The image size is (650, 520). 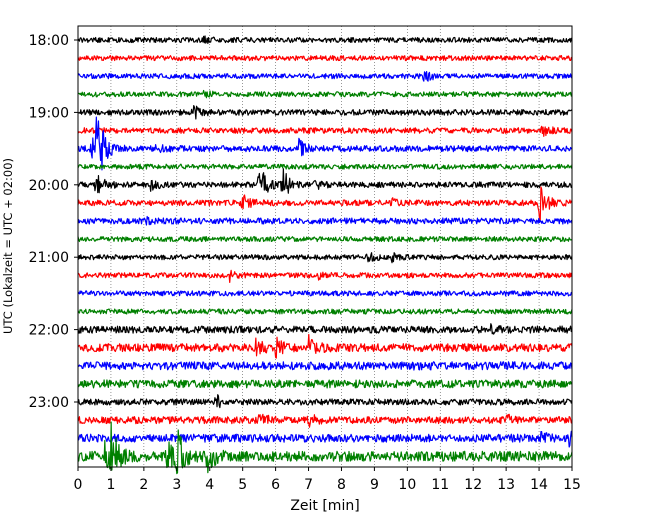 I want to click on x-tick-label: 12, so click(x=473, y=485).